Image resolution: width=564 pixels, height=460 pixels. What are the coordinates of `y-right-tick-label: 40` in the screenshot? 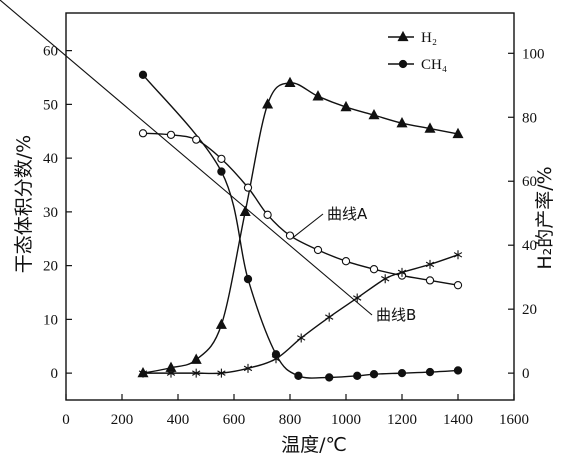 It's located at (529, 246).